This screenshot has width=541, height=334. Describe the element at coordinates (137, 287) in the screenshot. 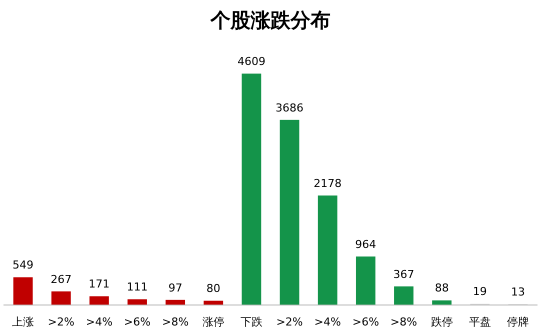

I see `data-label: 111` at that location.